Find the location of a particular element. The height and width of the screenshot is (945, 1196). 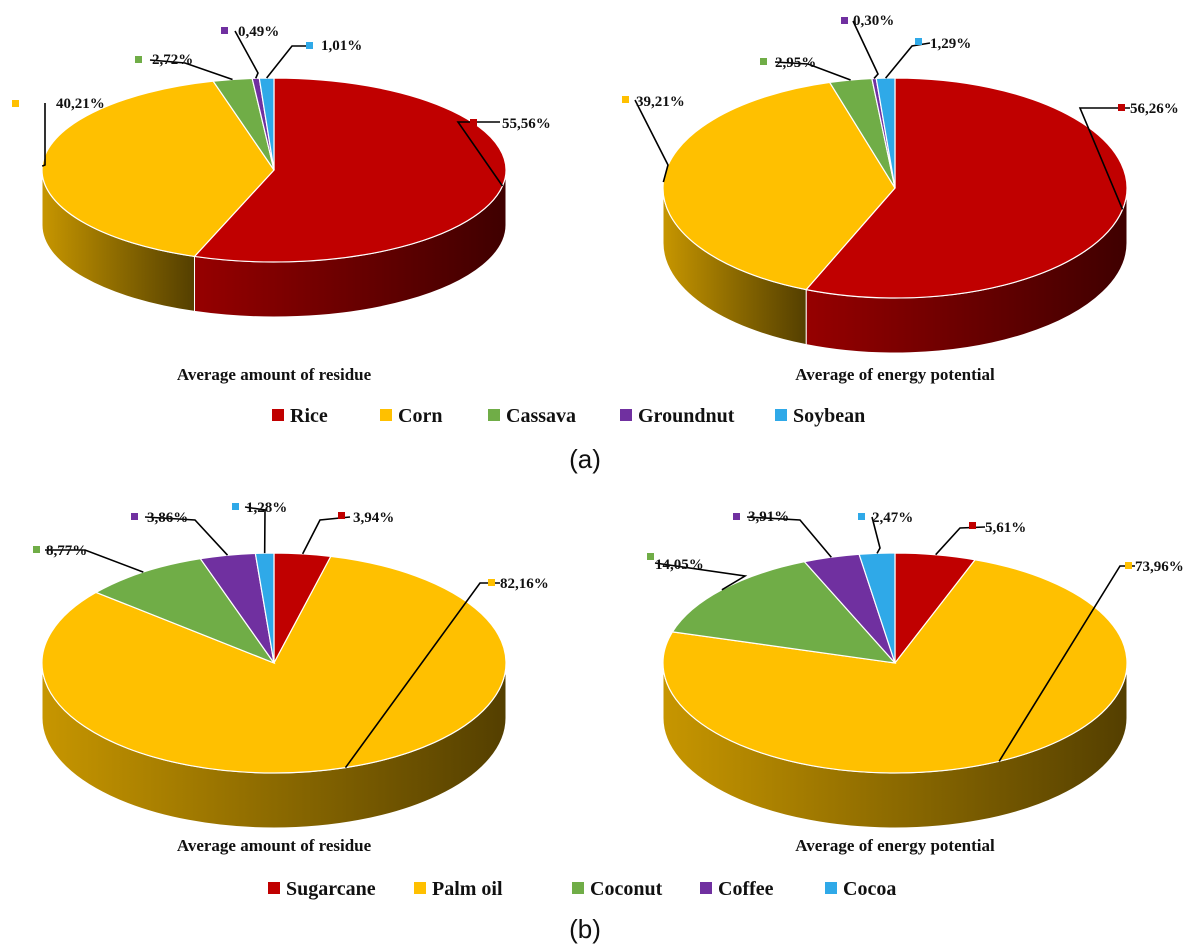

label-marker-rice is located at coordinates (1121, 107).